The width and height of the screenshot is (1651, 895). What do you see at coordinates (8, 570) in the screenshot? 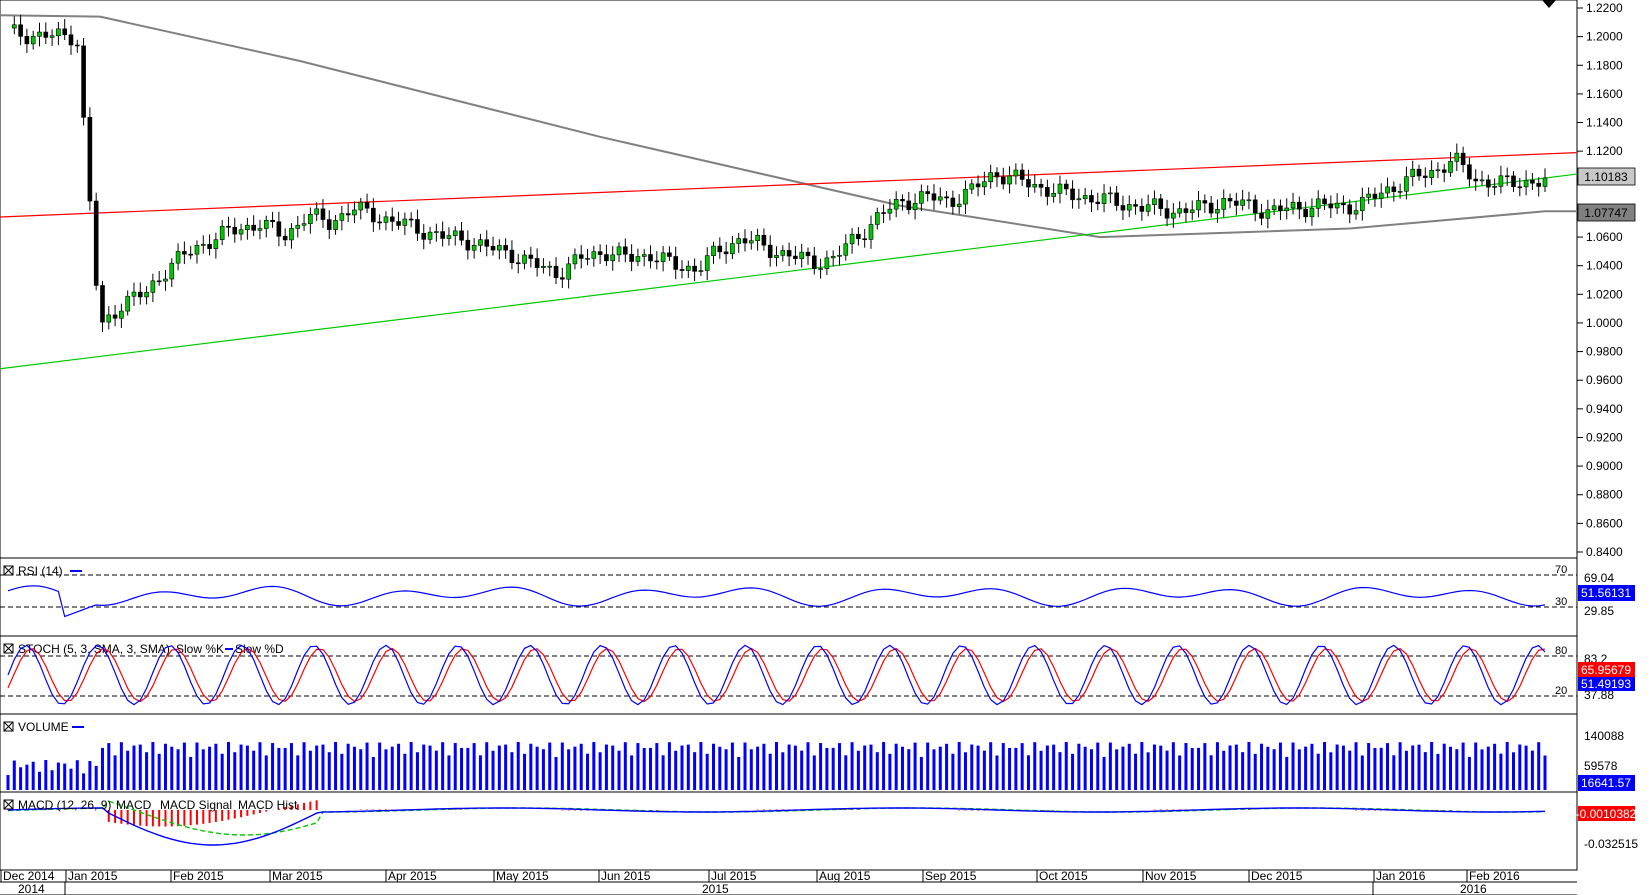
I see `rsi-close-icon` at bounding box center [8, 570].